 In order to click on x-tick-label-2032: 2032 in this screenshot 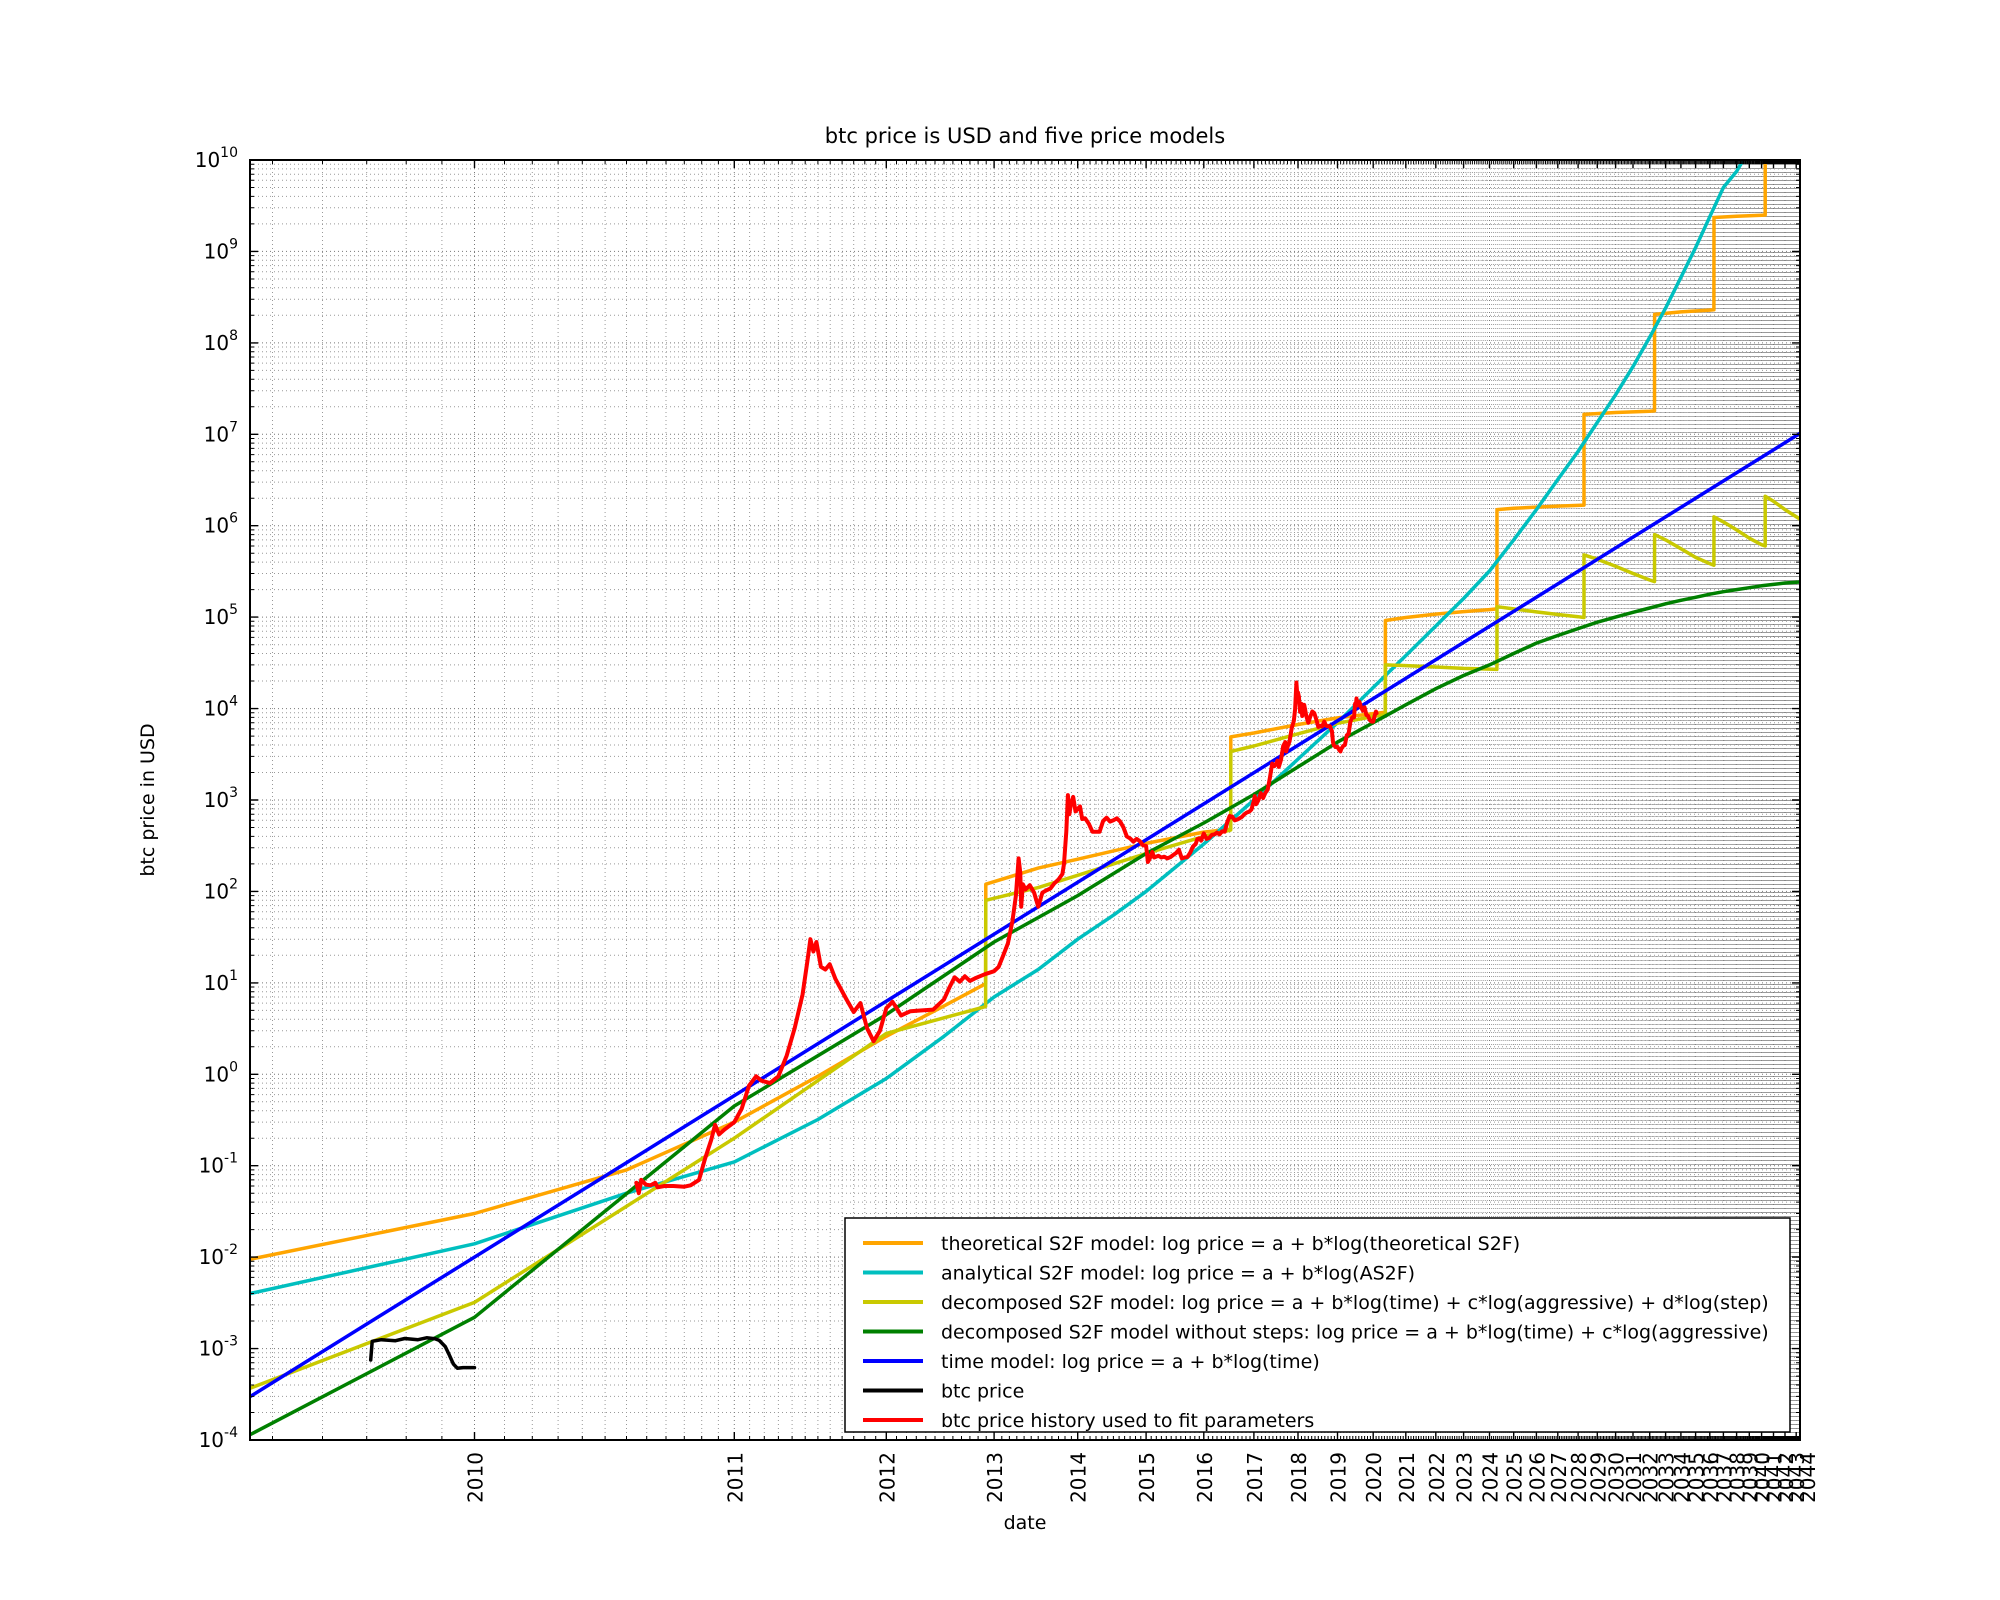, I will do `click(1651, 1477)`.